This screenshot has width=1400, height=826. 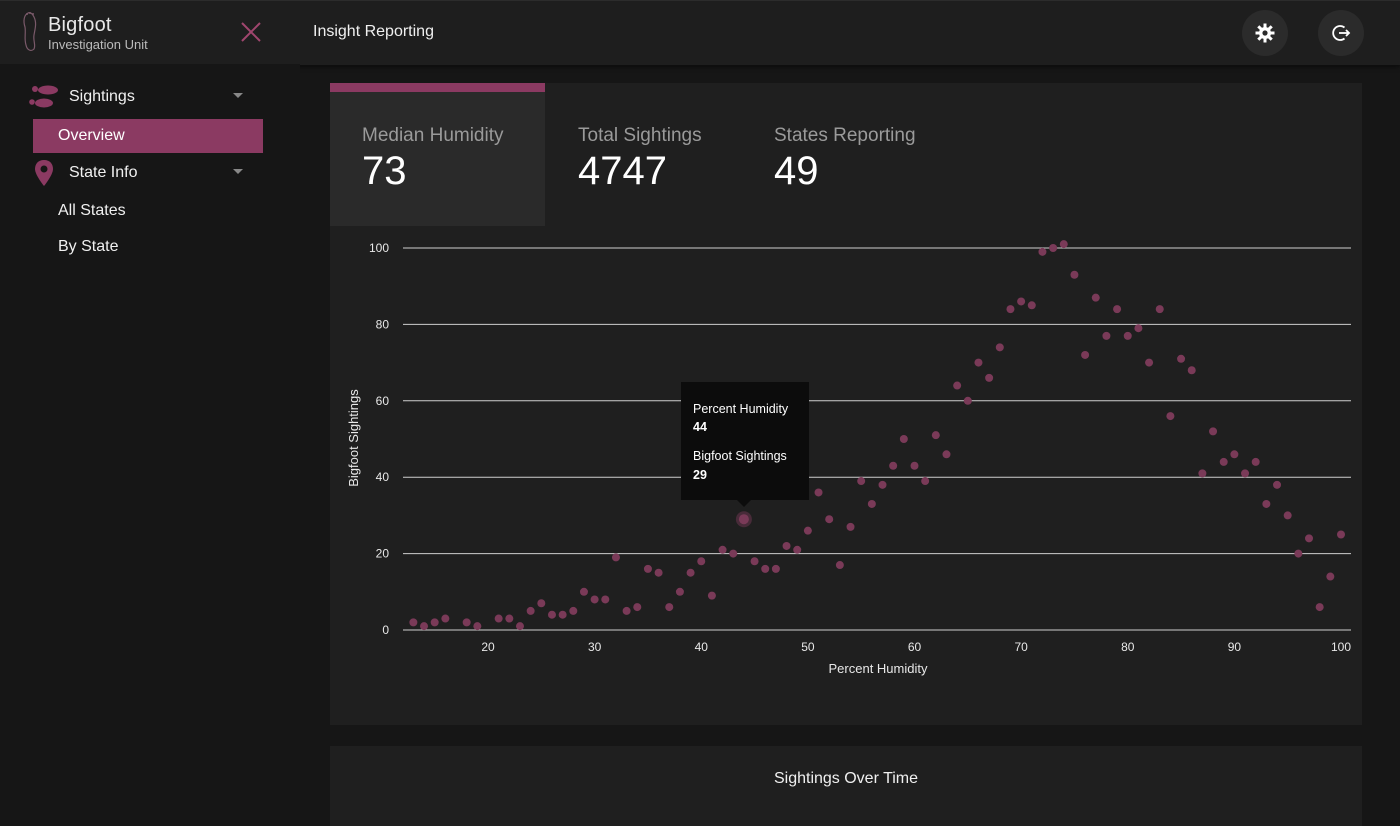 What do you see at coordinates (80, 25) in the screenshot?
I see `brand-title: Bigfoot` at bounding box center [80, 25].